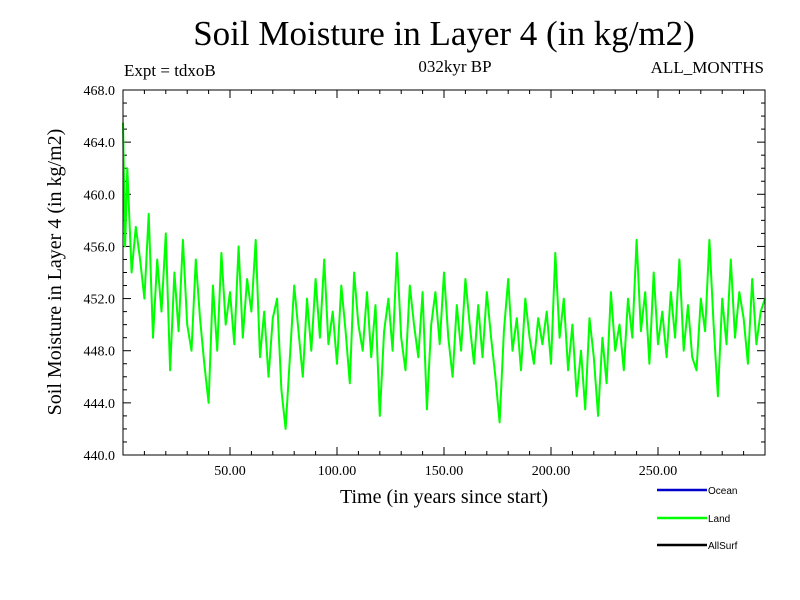 This screenshot has height=600, width=800. I want to click on legend: Ocean Land AllSurf, so click(697, 519).